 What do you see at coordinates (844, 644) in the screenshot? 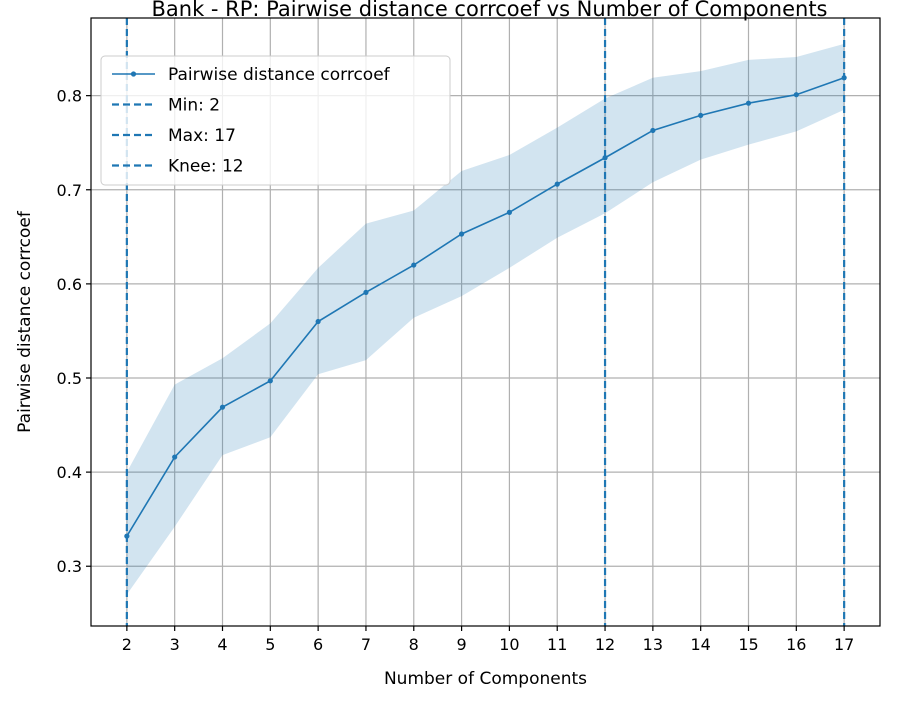
I see `x-tick-label: 17` at bounding box center [844, 644].